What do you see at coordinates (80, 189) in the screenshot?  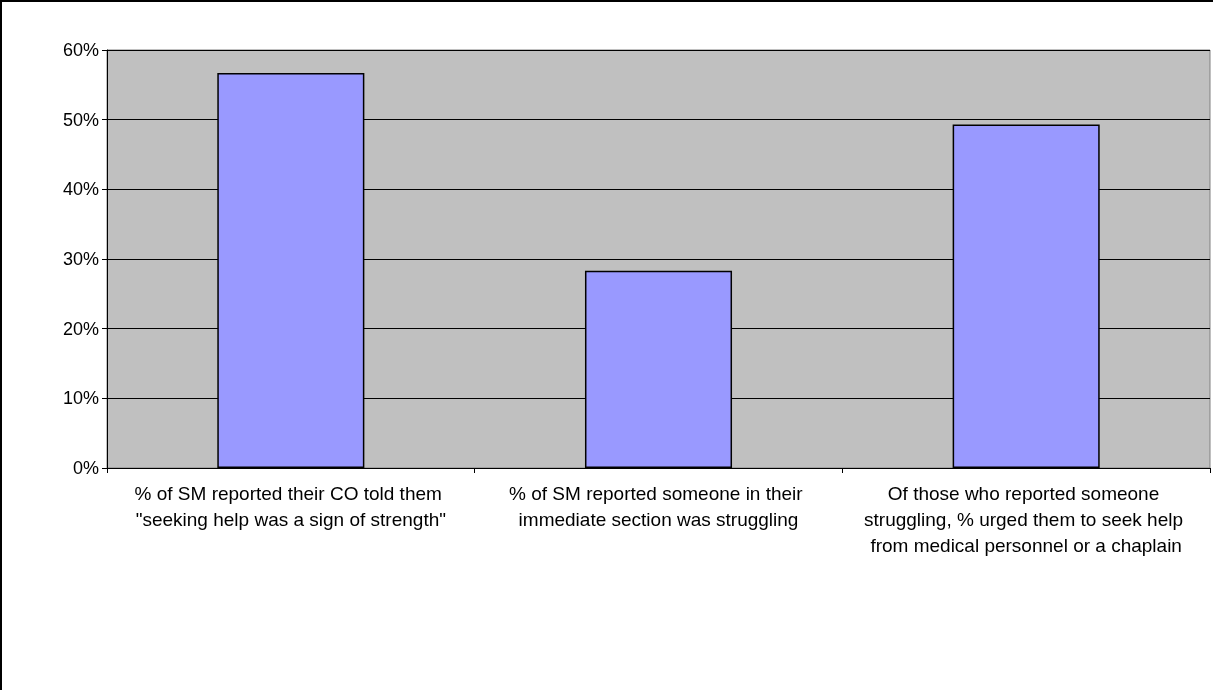 I see `y-tick-label: 40%` at bounding box center [80, 189].